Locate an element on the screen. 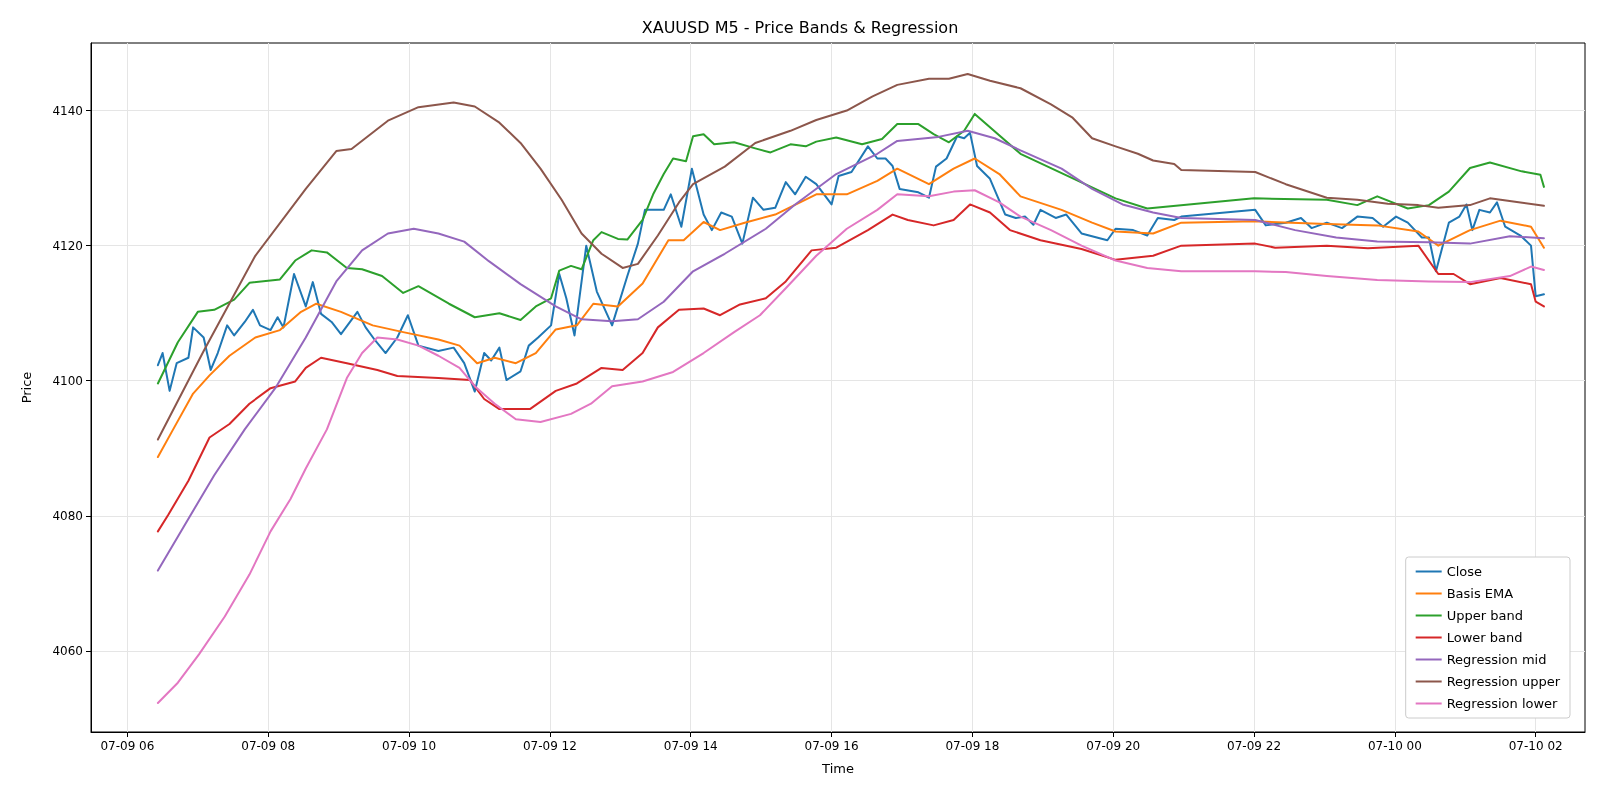 The width and height of the screenshot is (1600, 800). y-tick-label: 4060 is located at coordinates (67, 650).